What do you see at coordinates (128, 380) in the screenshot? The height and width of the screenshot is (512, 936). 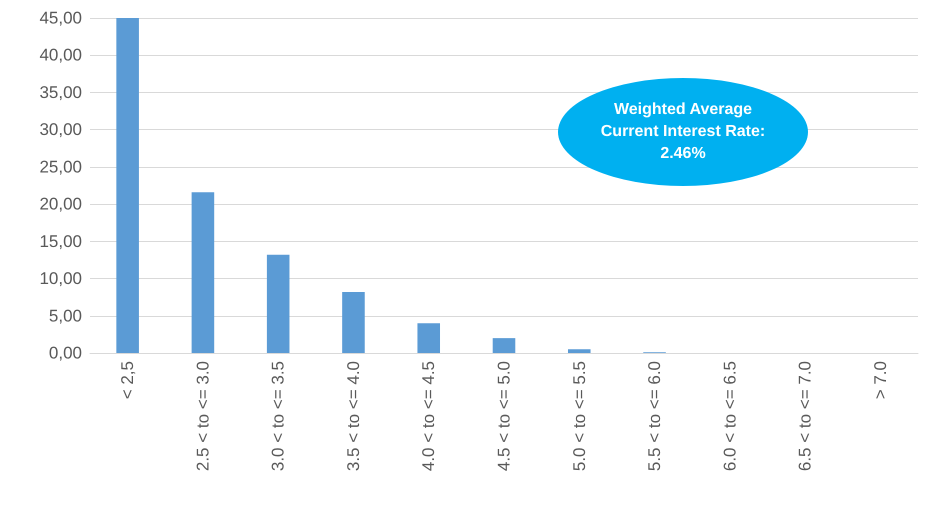 I see `x-tick-label: < 2,5` at bounding box center [128, 380].